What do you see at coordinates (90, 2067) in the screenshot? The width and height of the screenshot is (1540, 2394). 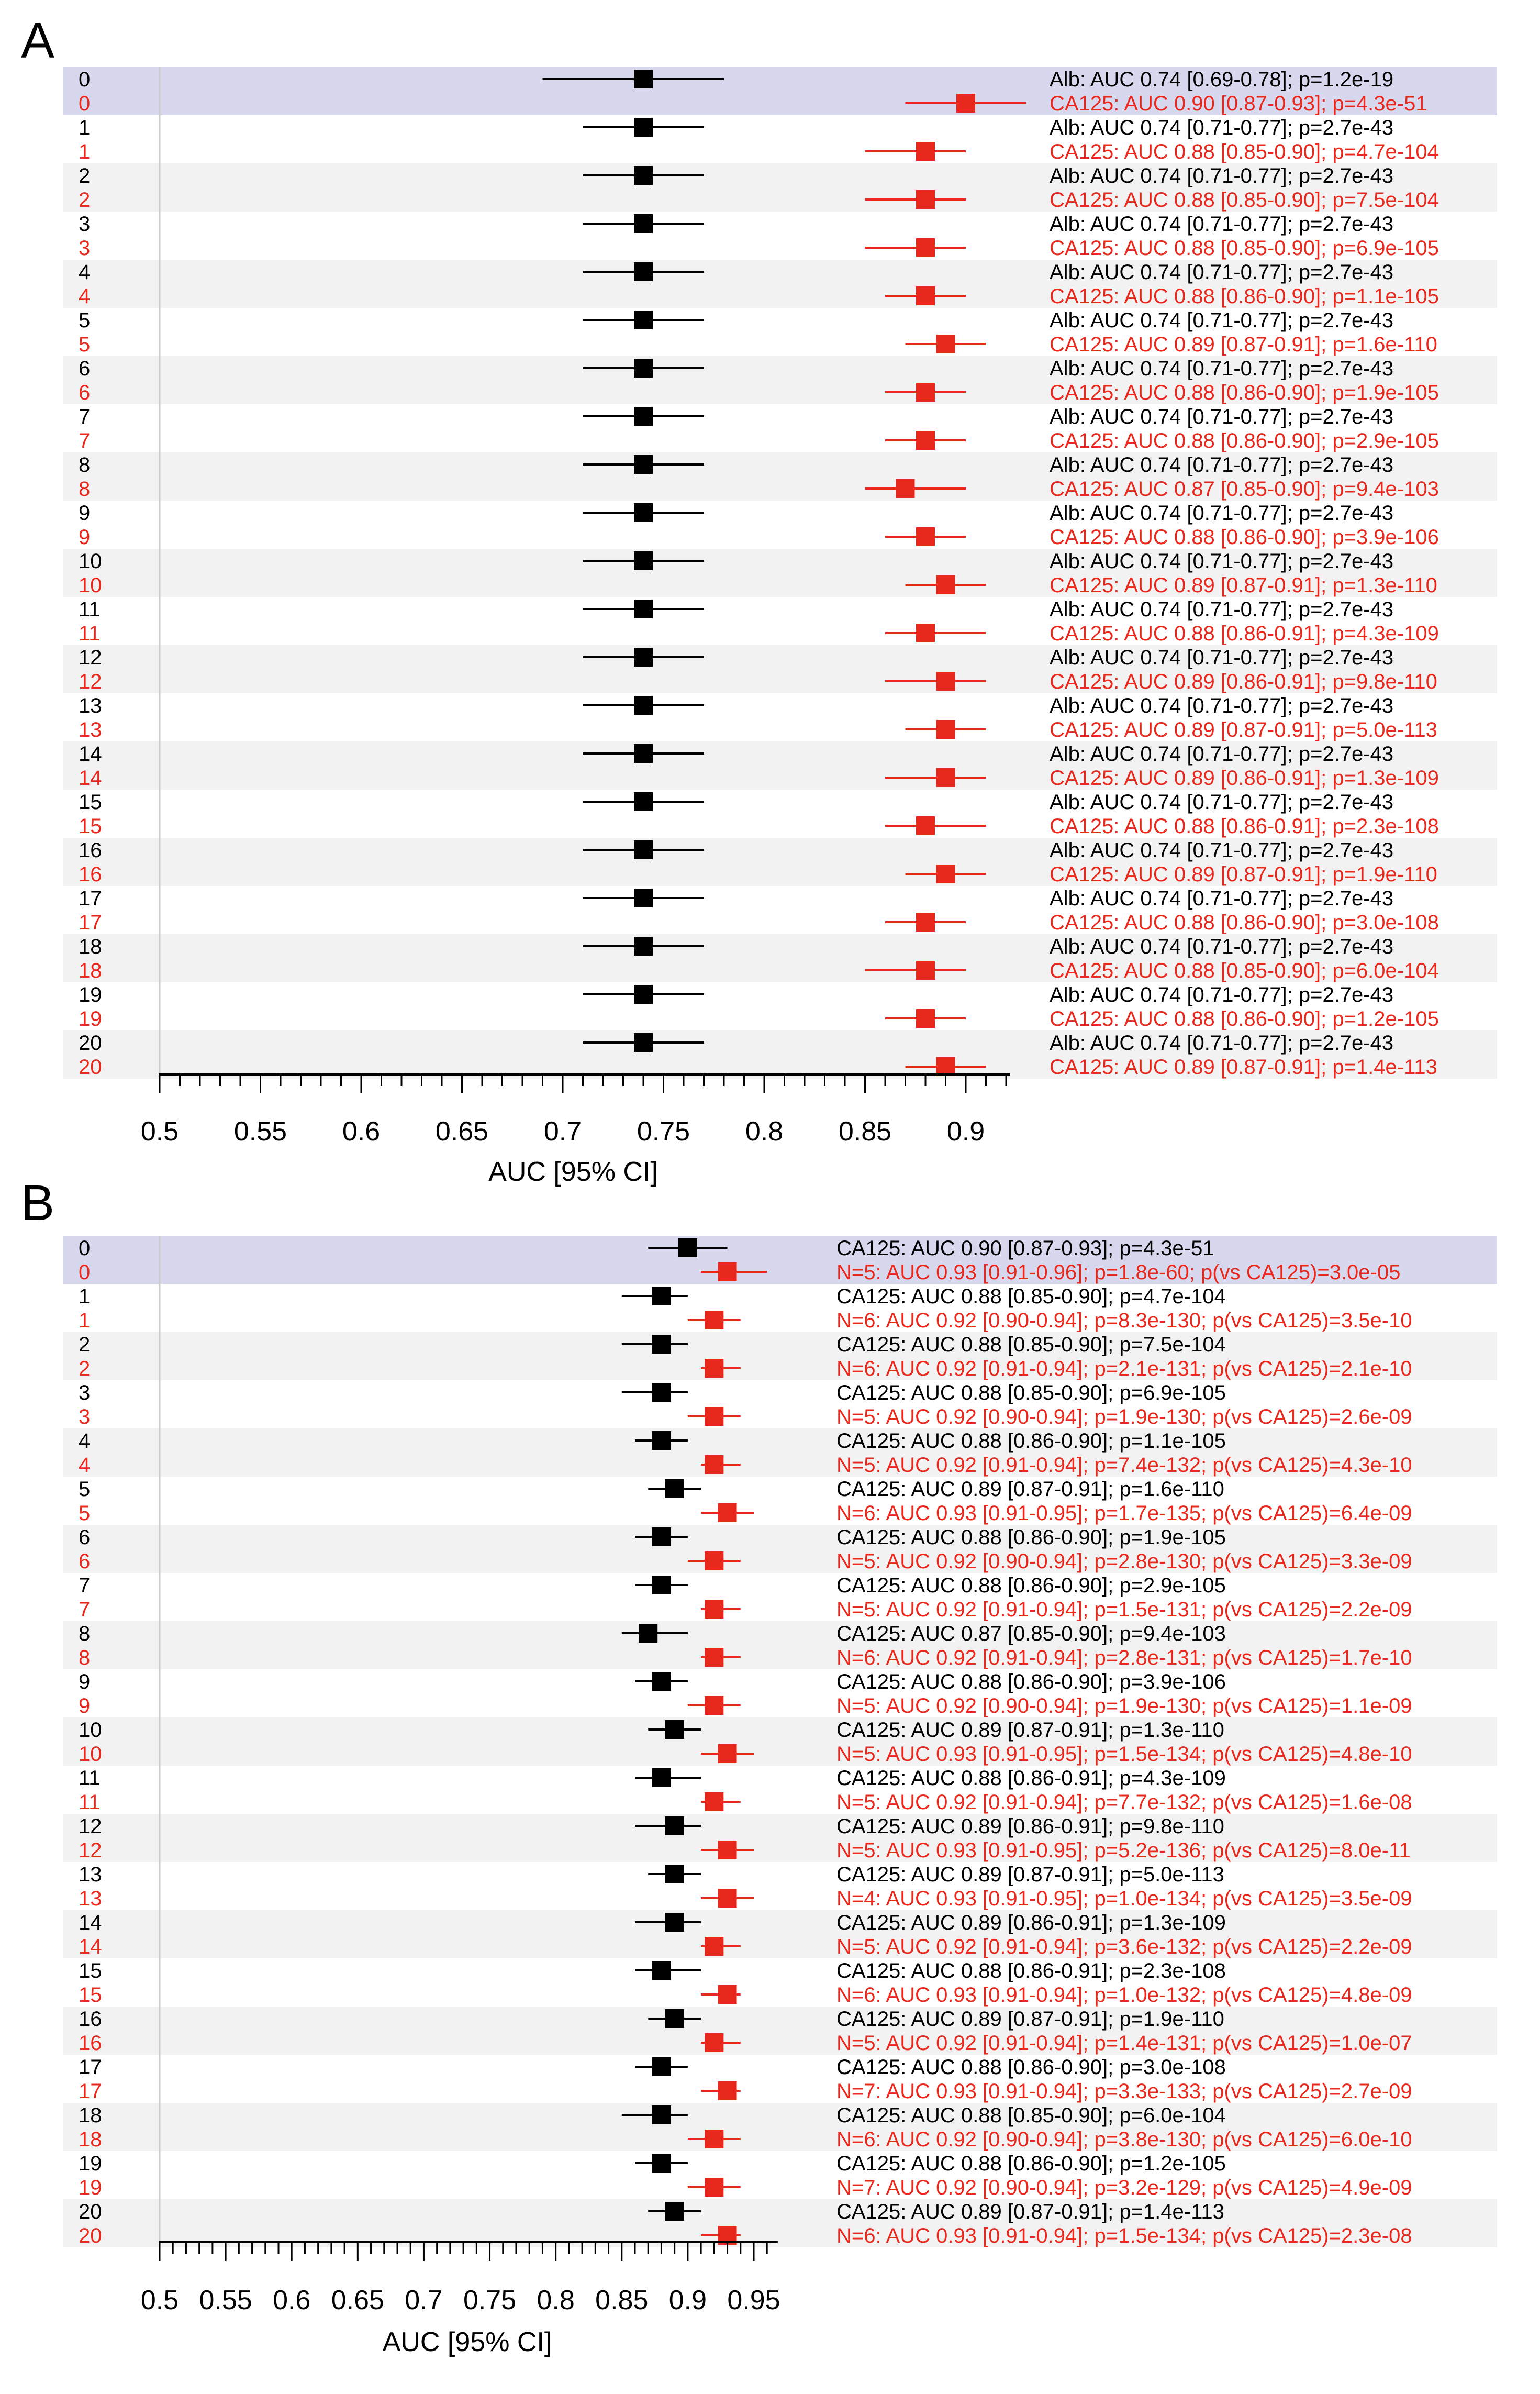 I see `row-label: 17` at bounding box center [90, 2067].